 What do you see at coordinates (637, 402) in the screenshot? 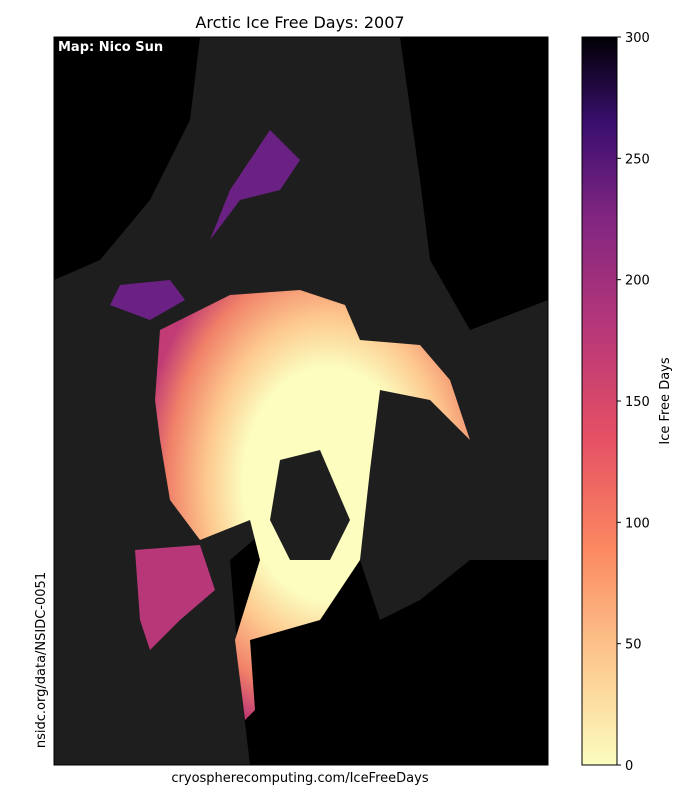
I see `tick-label: 150` at bounding box center [637, 402].